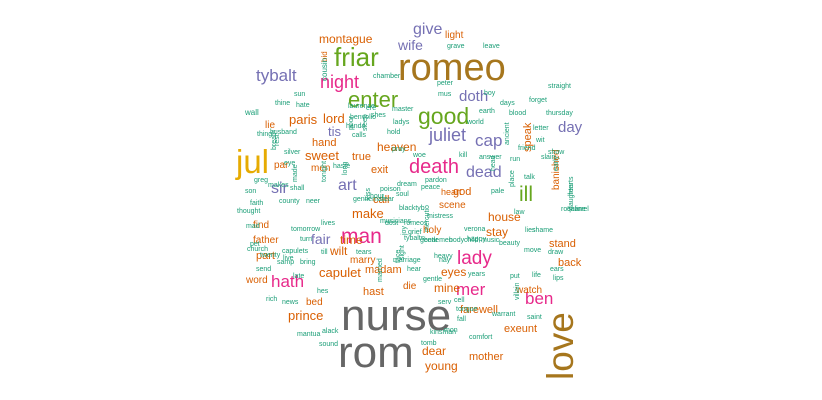 This screenshot has height=400, width=822. I want to click on word-ladys: ladys, so click(401, 122).